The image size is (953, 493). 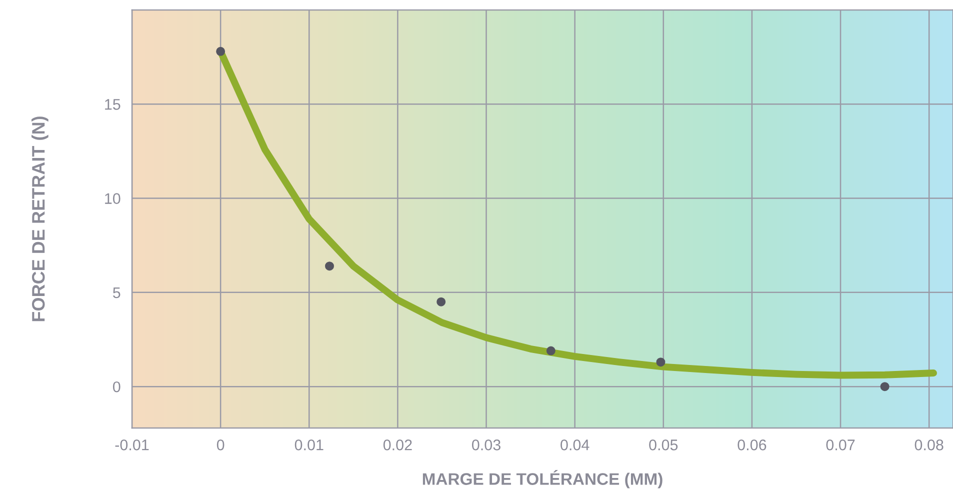 What do you see at coordinates (929, 445) in the screenshot?
I see `x-tick-label: 0.08` at bounding box center [929, 445].